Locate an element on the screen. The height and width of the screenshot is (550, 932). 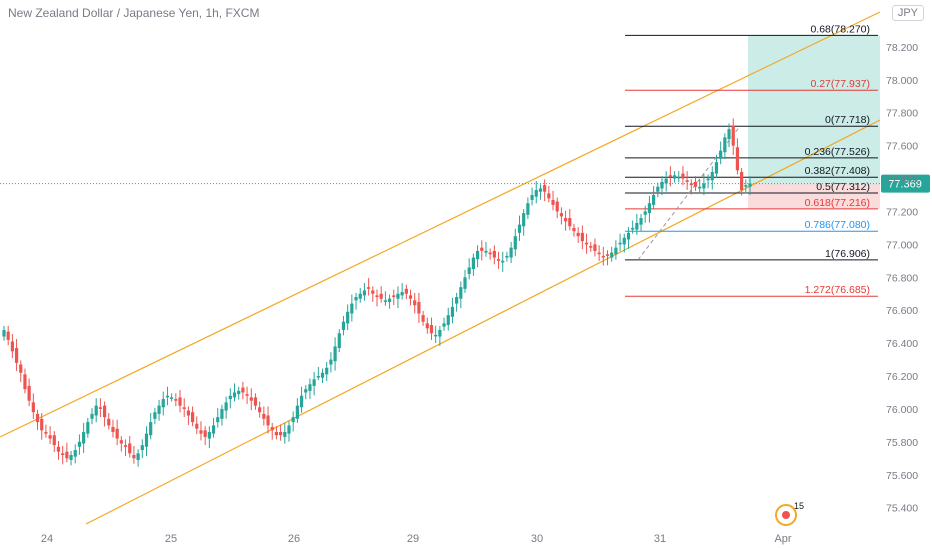
price-tick-label: 76.800 is located at coordinates (902, 278).